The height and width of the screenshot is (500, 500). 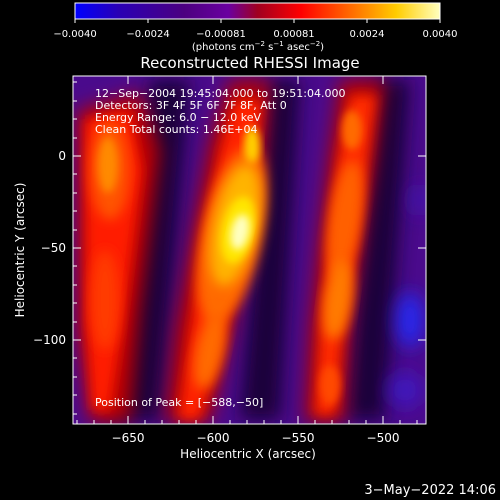 What do you see at coordinates (430, 490) in the screenshot?
I see `date-stamp: 3−May−2022 14:06` at bounding box center [430, 490].